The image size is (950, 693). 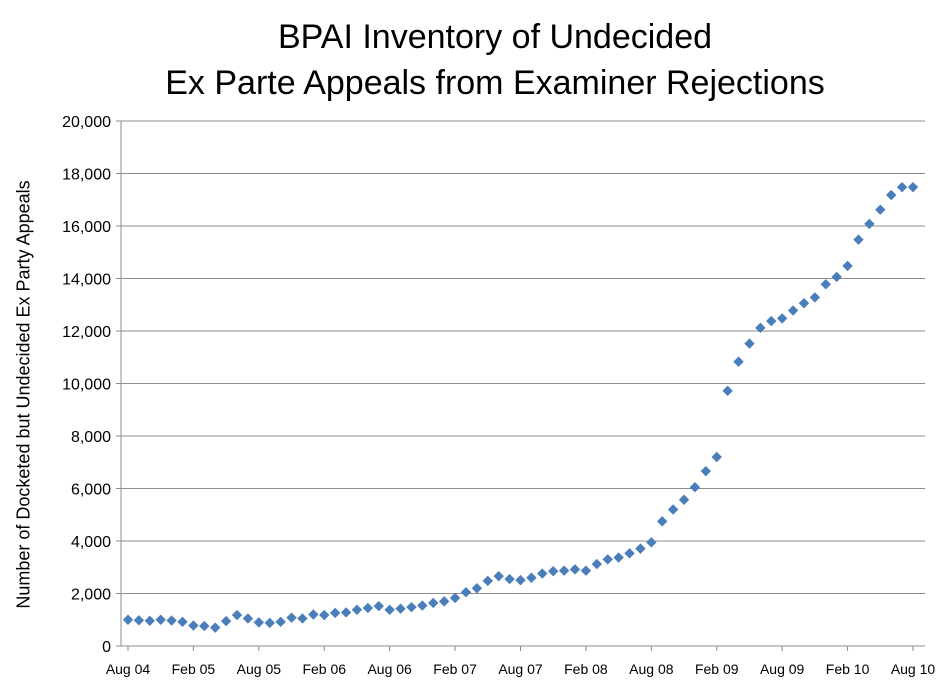 I want to click on y-tick-label: 6,000, so click(x=91, y=490).